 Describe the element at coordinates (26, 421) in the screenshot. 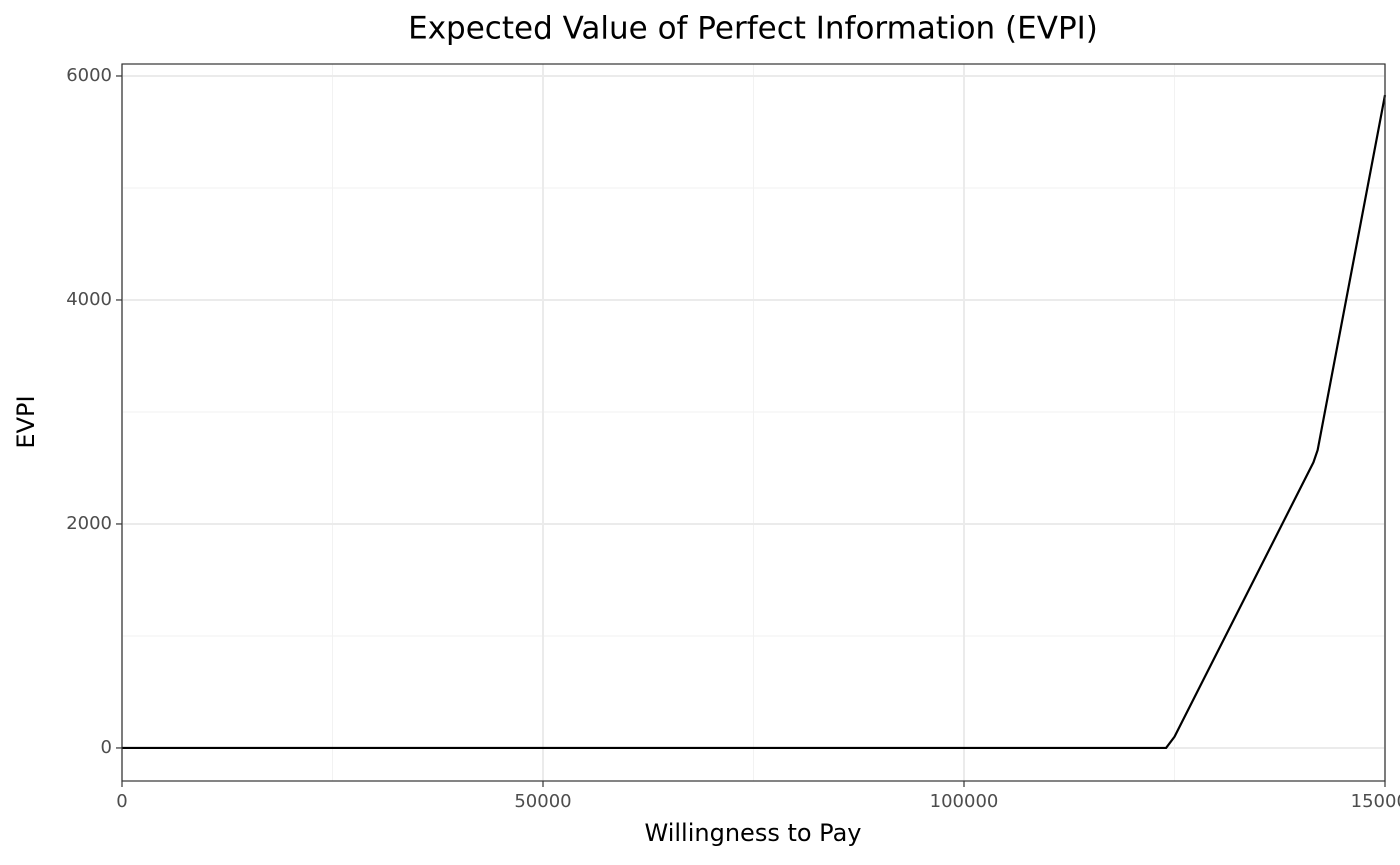

I see `y-axis-title: EVPI` at that location.